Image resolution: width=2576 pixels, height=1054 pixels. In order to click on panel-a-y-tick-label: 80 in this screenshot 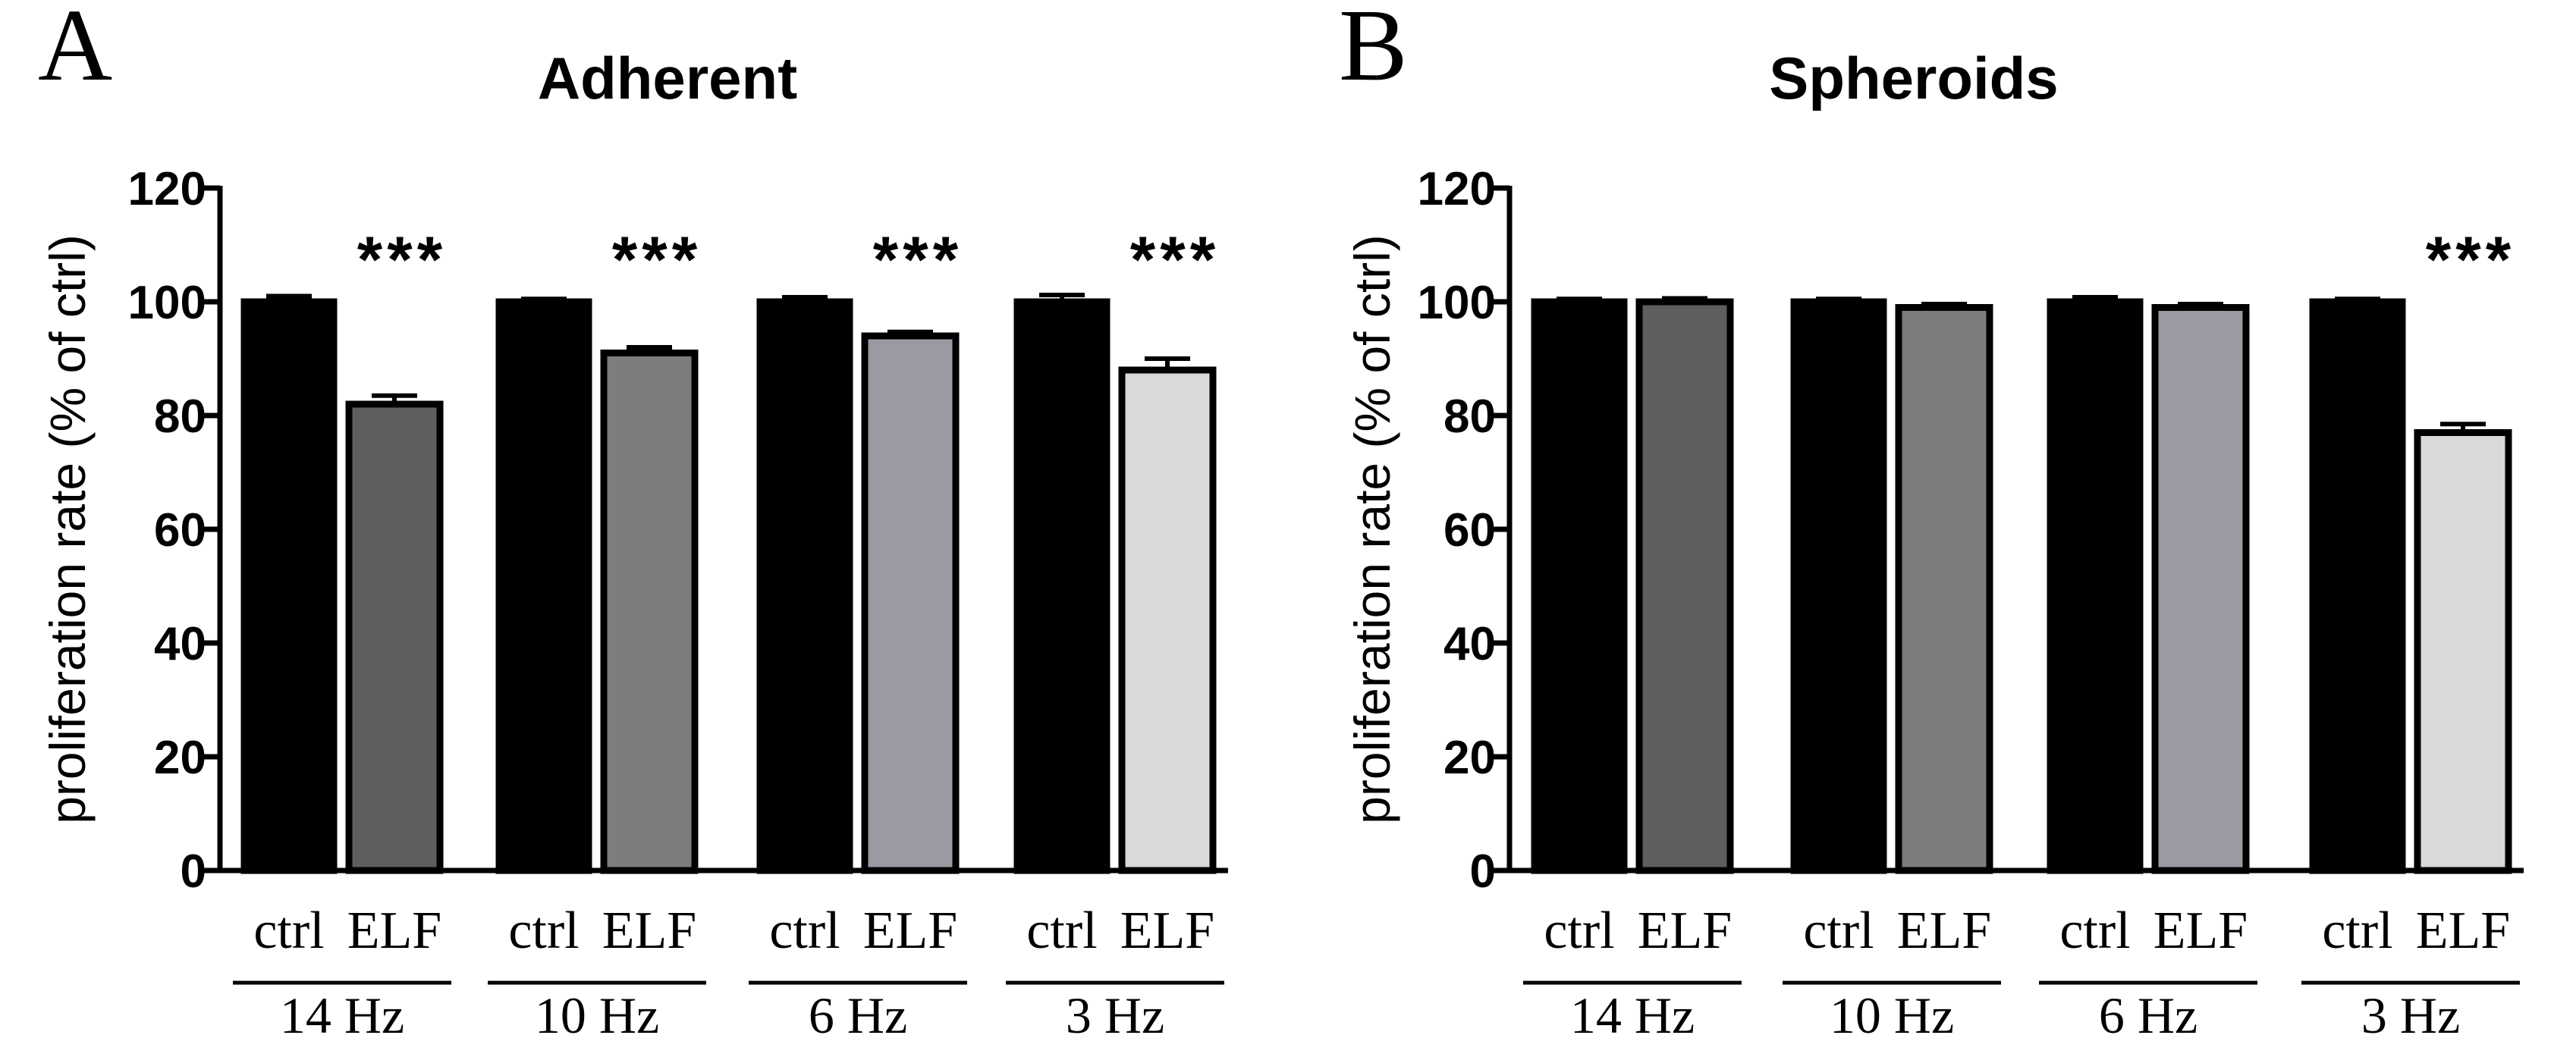, I will do `click(180, 417)`.